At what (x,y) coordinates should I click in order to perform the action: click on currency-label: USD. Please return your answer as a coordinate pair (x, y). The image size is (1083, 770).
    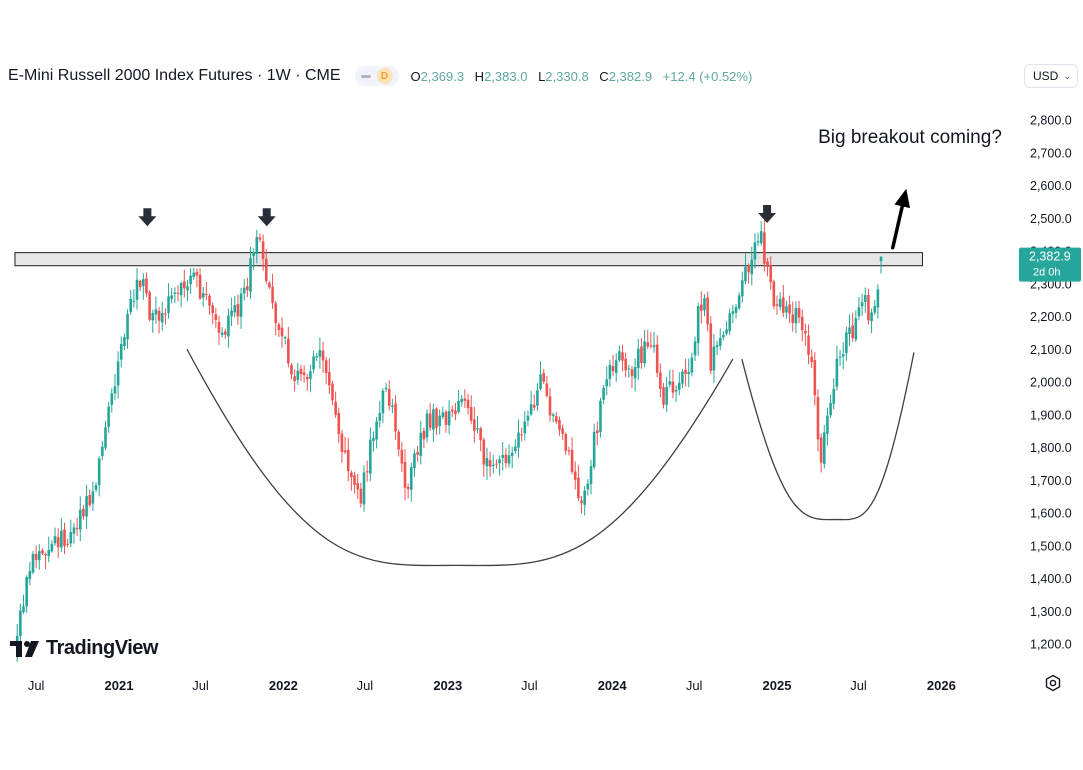
    Looking at the image, I should click on (1046, 76).